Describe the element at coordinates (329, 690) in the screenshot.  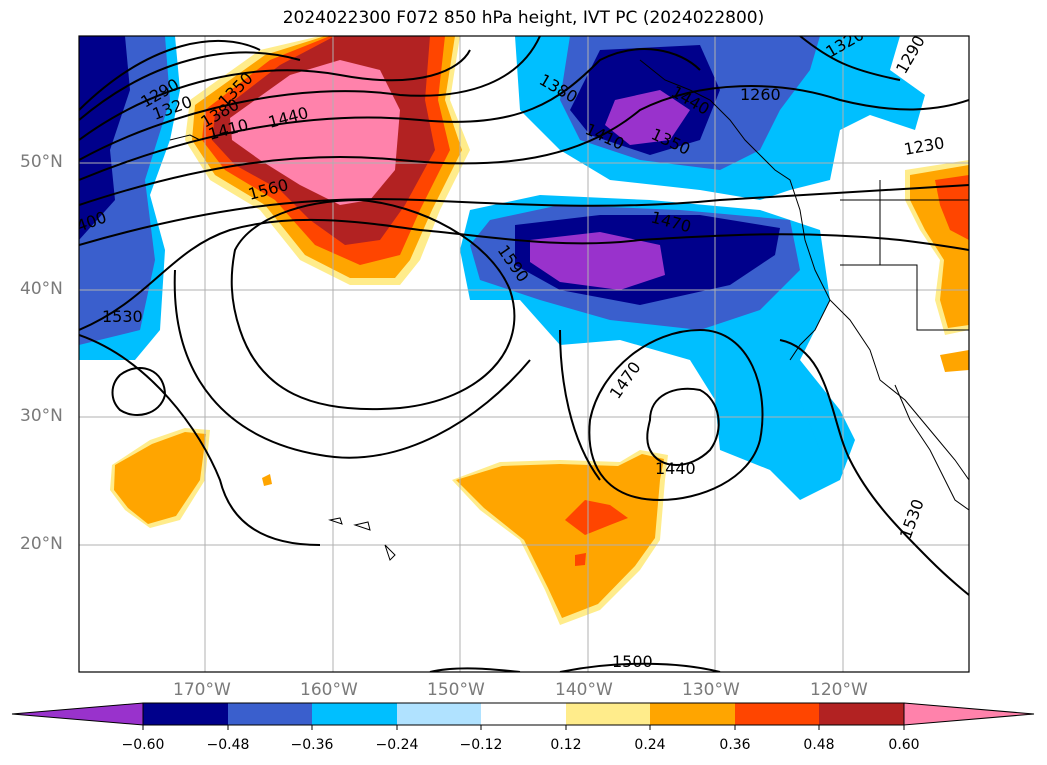
I see `lon-label: 160°W` at that location.